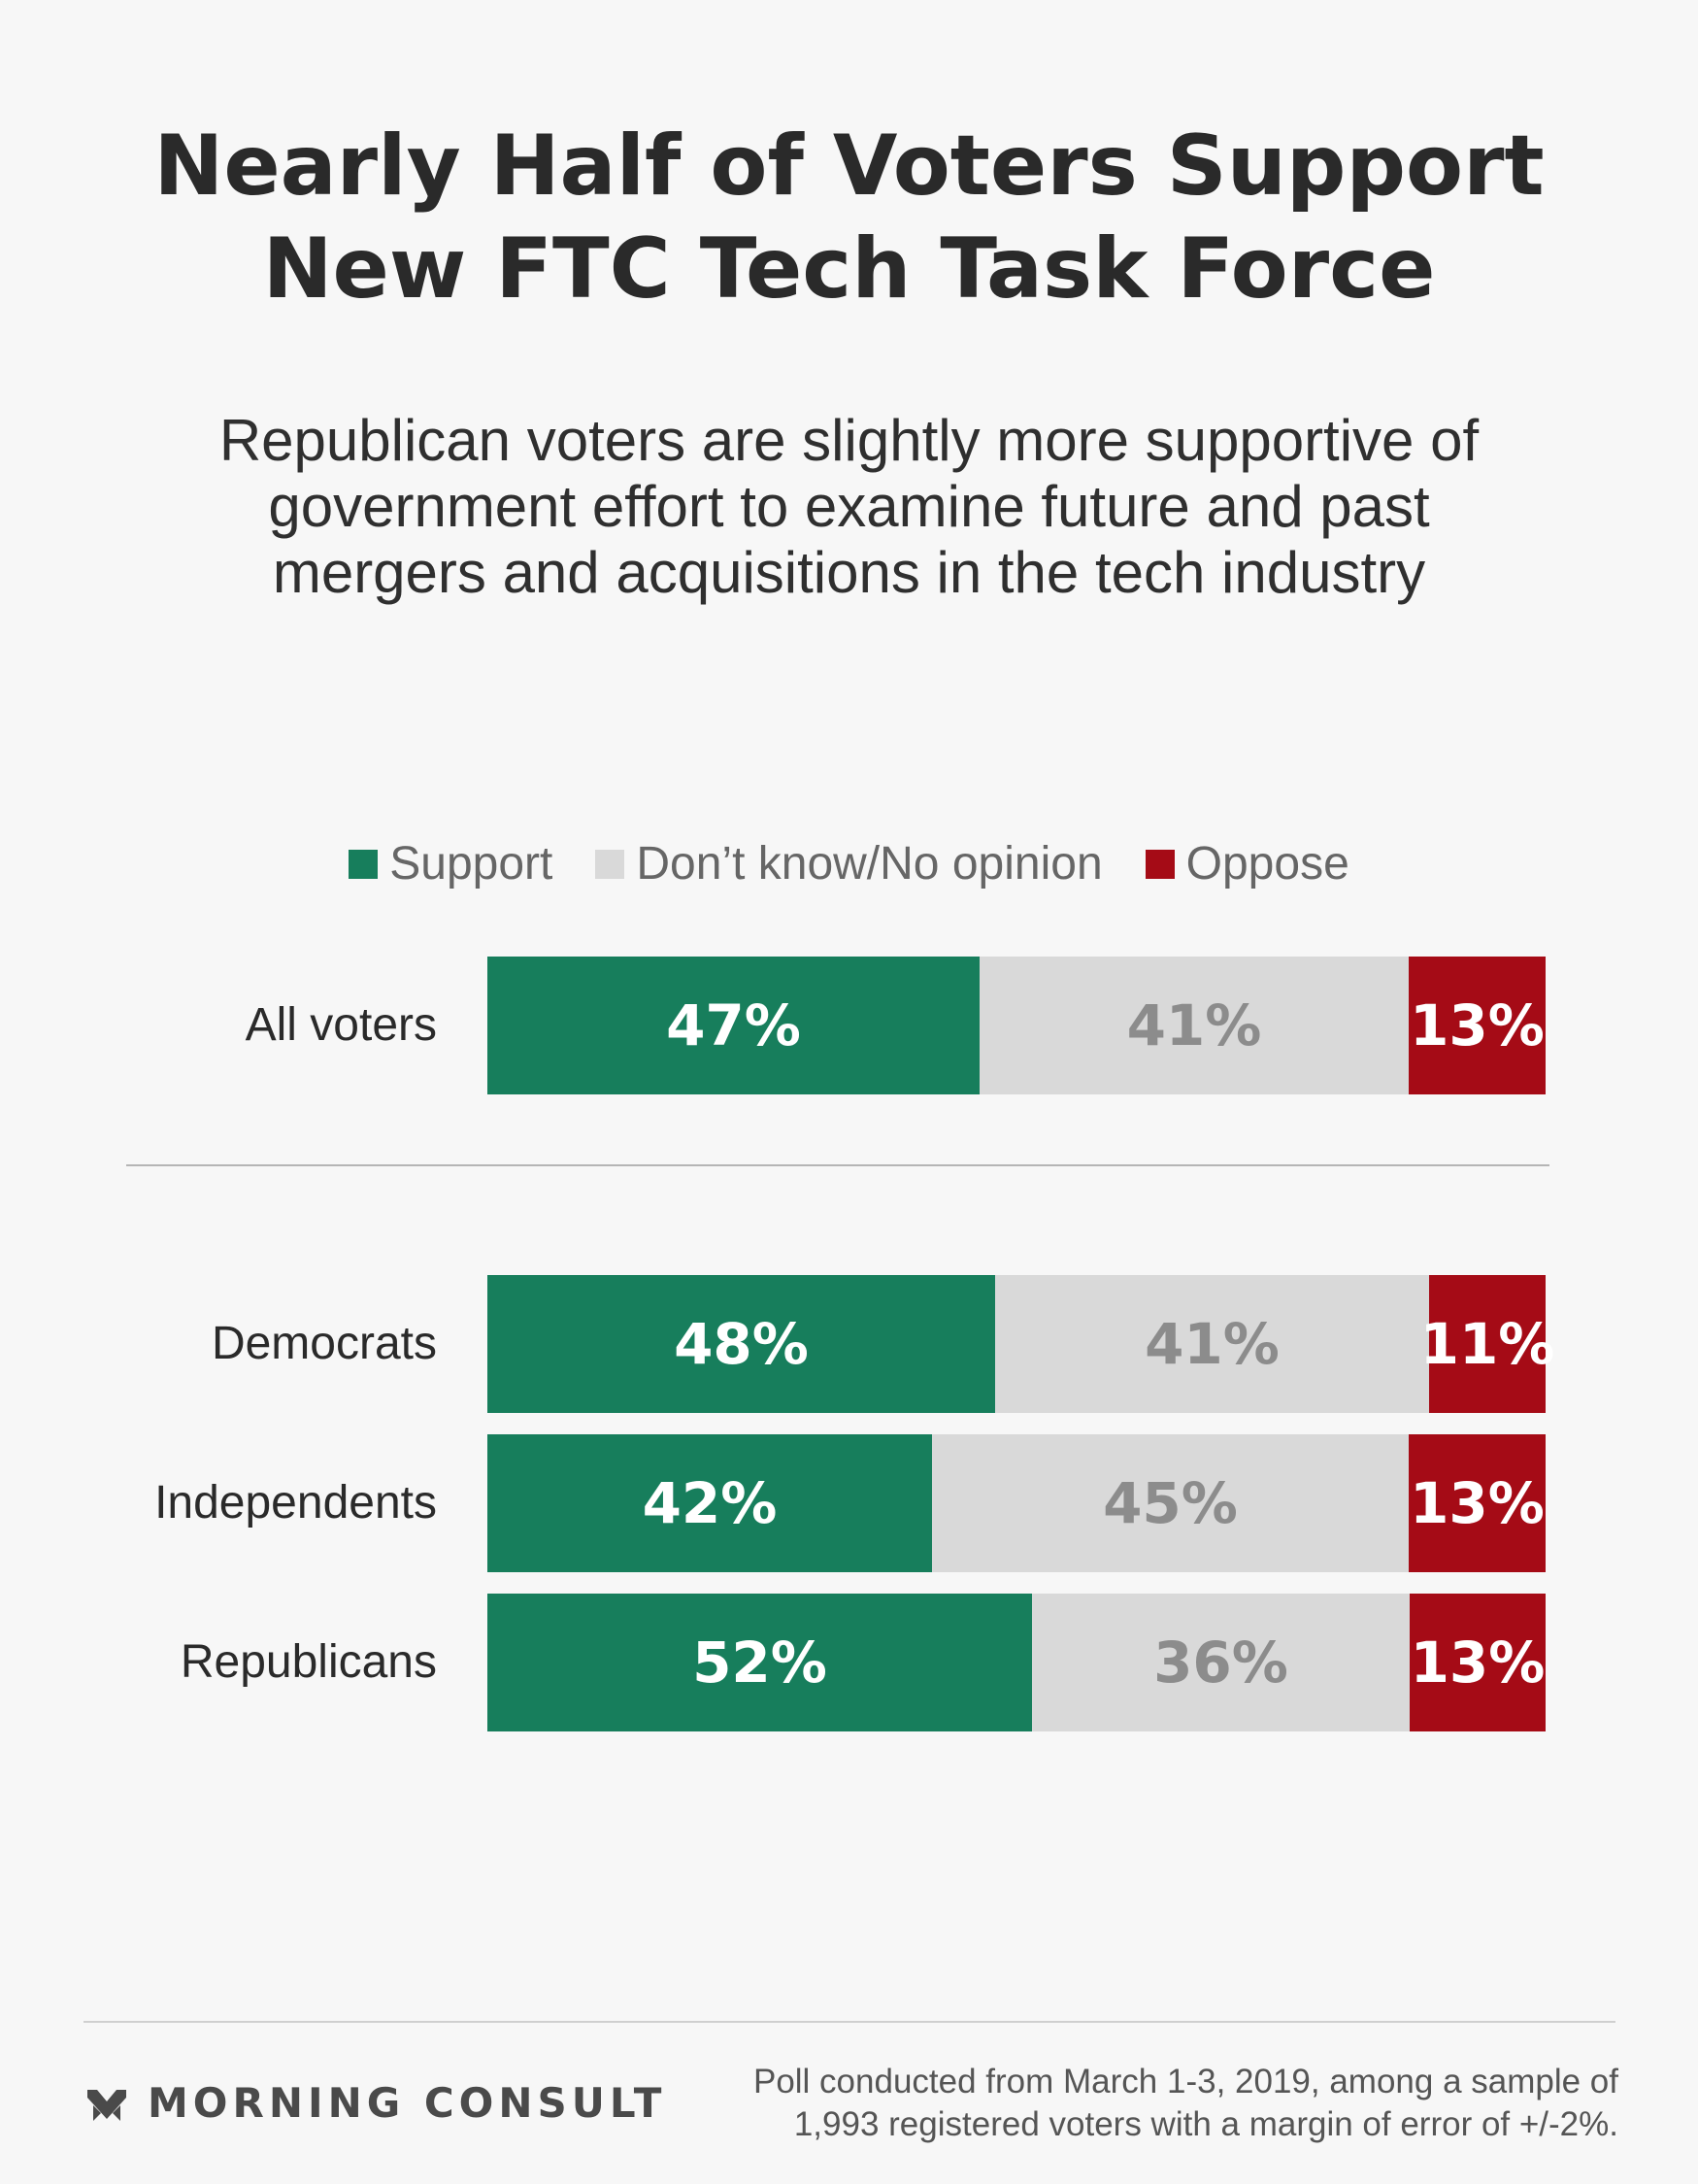 The height and width of the screenshot is (2184, 1698). What do you see at coordinates (1160, 864) in the screenshot?
I see `legend-swatch-oppose` at bounding box center [1160, 864].